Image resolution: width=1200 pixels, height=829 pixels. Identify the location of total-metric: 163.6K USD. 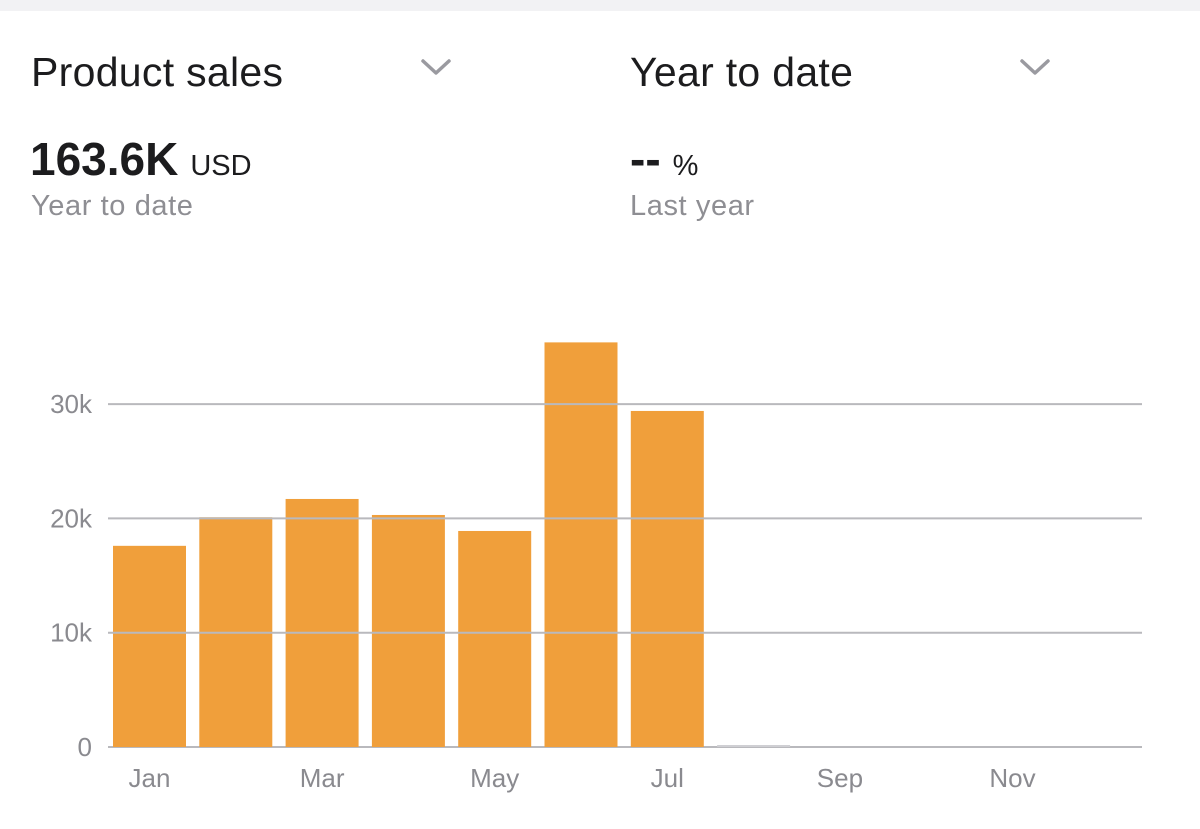
(141, 159).